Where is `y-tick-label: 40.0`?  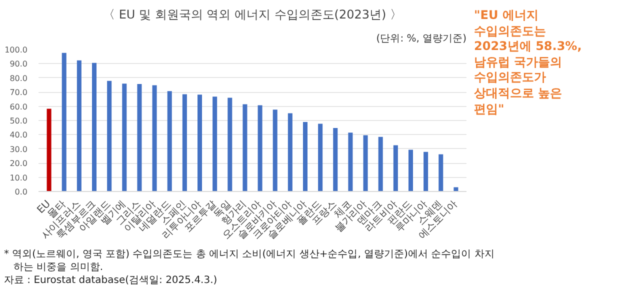
y-tick-label: 40.0 is located at coordinates (19, 135).